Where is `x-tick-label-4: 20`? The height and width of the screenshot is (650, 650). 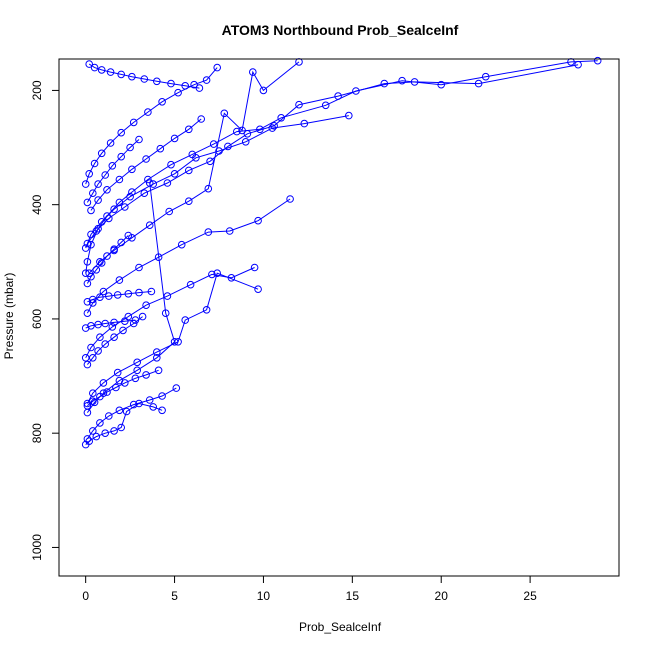 x-tick-label-4: 20 is located at coordinates (442, 596).